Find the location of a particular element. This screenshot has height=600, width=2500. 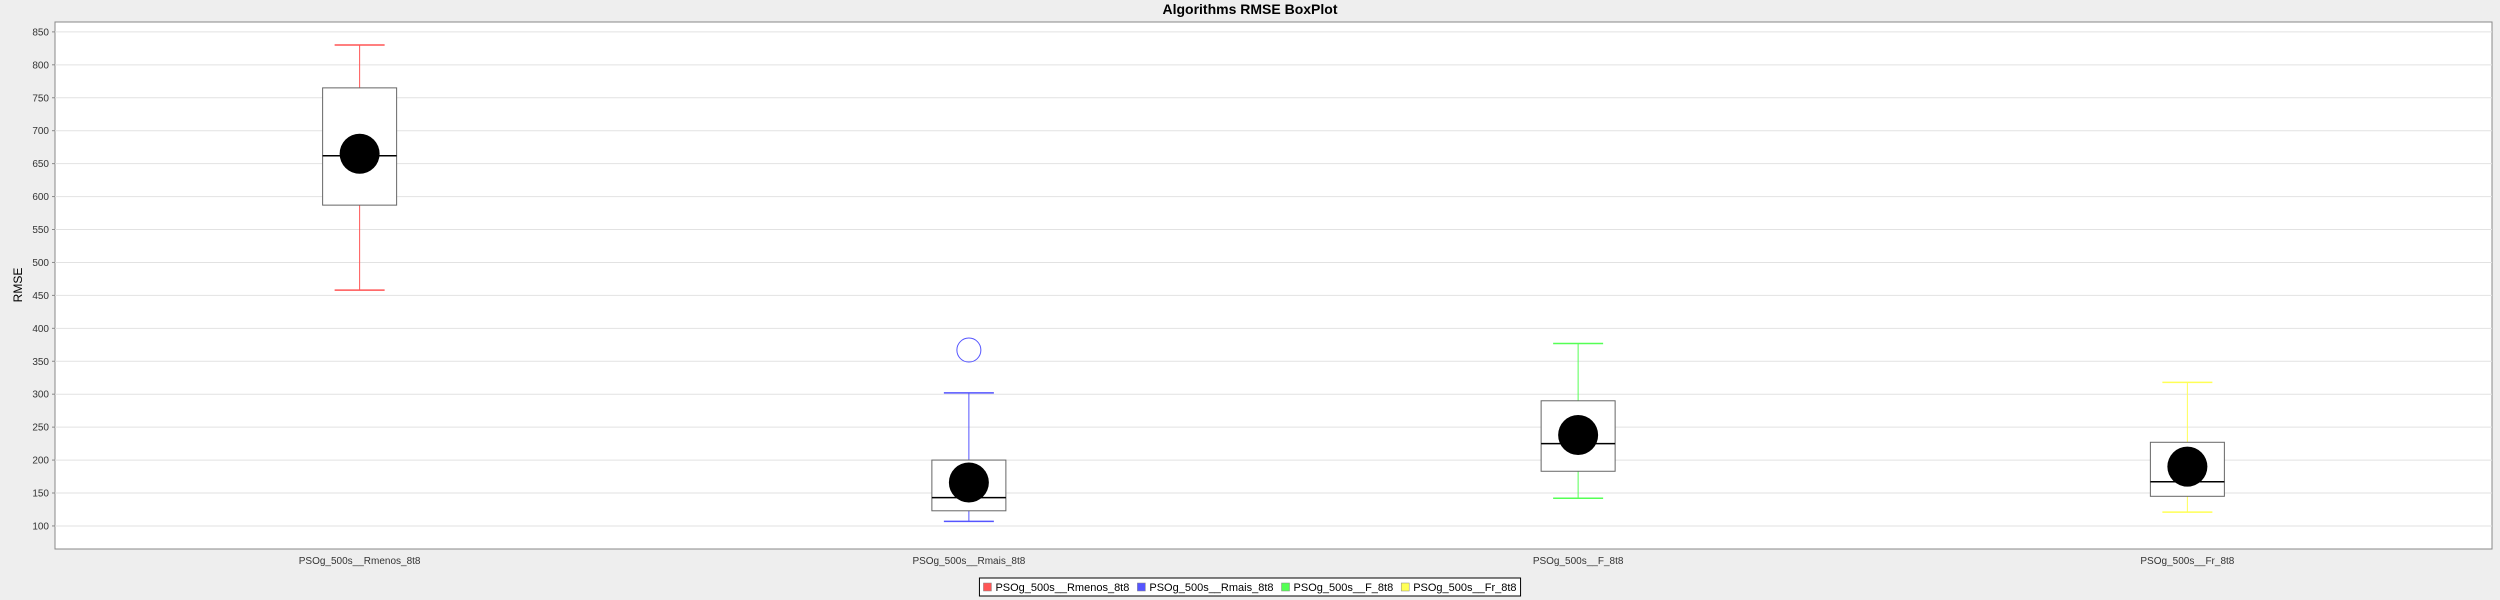

y-axis-title: RMSE is located at coordinates (18, 285).